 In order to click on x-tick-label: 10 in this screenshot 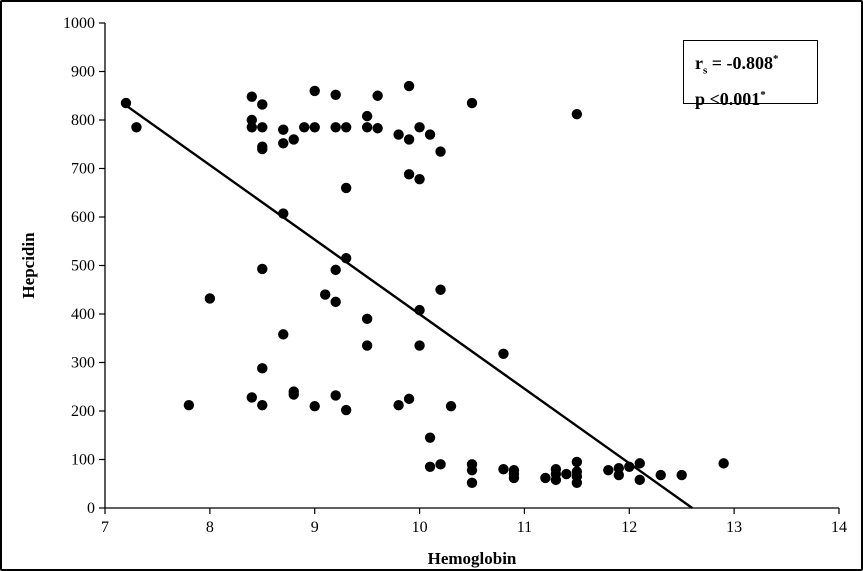, I will do `click(420, 527)`.